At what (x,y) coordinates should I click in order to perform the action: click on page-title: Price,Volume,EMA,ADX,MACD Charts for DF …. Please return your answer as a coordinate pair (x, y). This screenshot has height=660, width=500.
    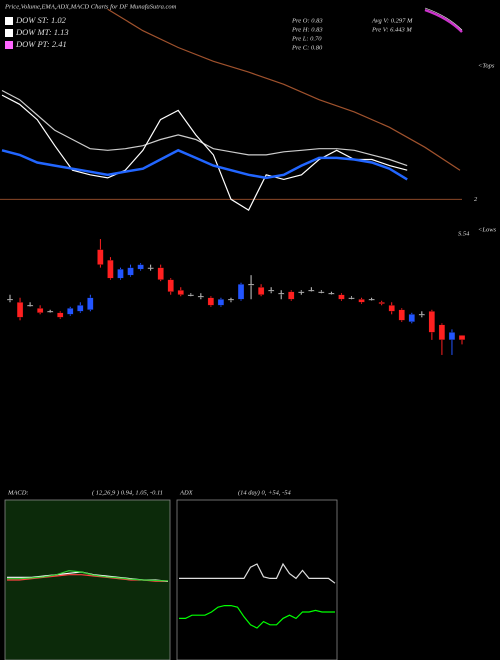
    Looking at the image, I should click on (90, 6).